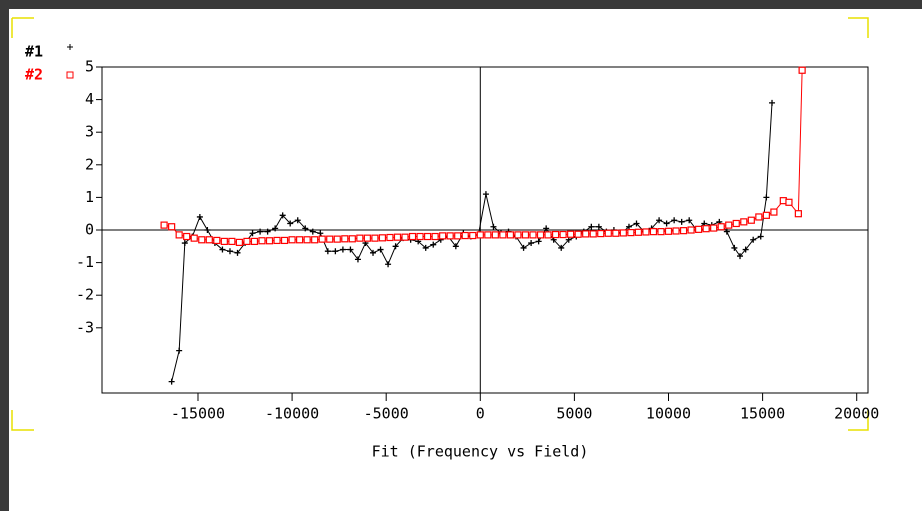 The width and height of the screenshot is (922, 515). I want to click on y-tick-label: 0, so click(89, 230).